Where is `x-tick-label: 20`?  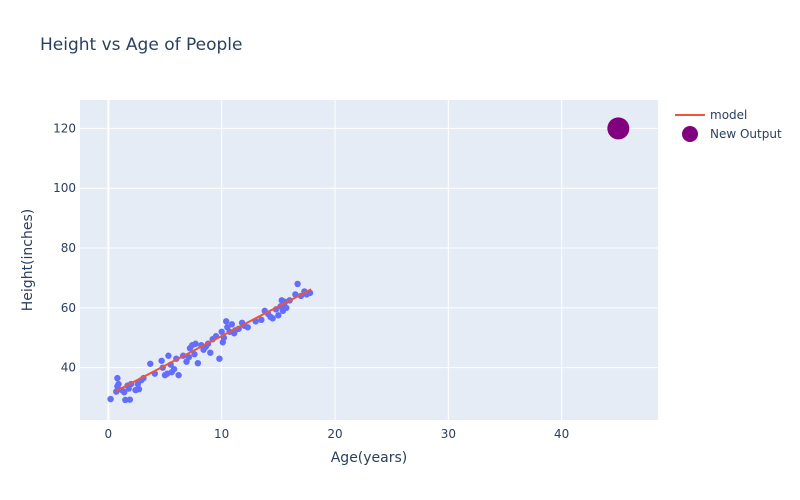
x-tick-label: 20 is located at coordinates (334, 434).